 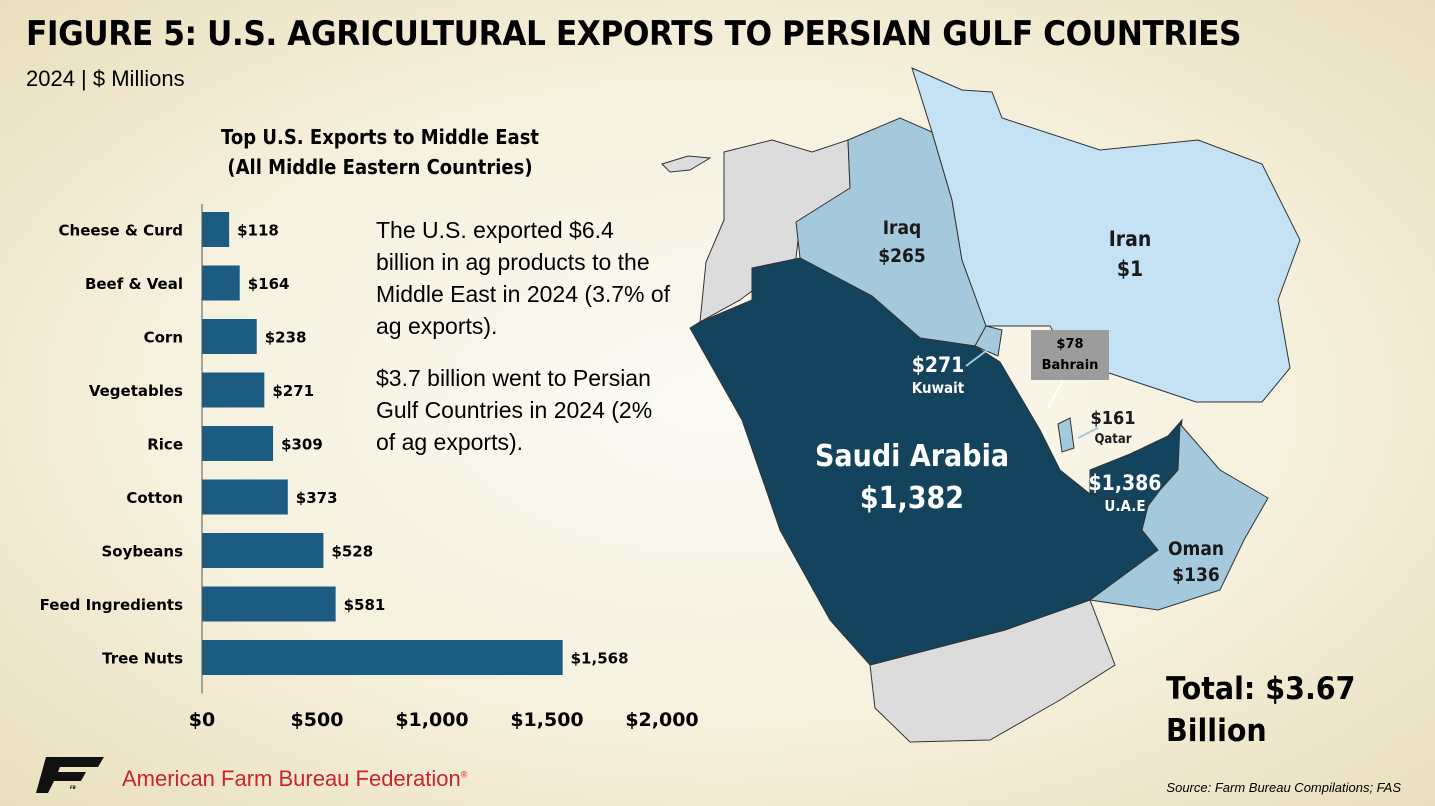 I want to click on qatar-leader-line, so click(x=1088, y=433).